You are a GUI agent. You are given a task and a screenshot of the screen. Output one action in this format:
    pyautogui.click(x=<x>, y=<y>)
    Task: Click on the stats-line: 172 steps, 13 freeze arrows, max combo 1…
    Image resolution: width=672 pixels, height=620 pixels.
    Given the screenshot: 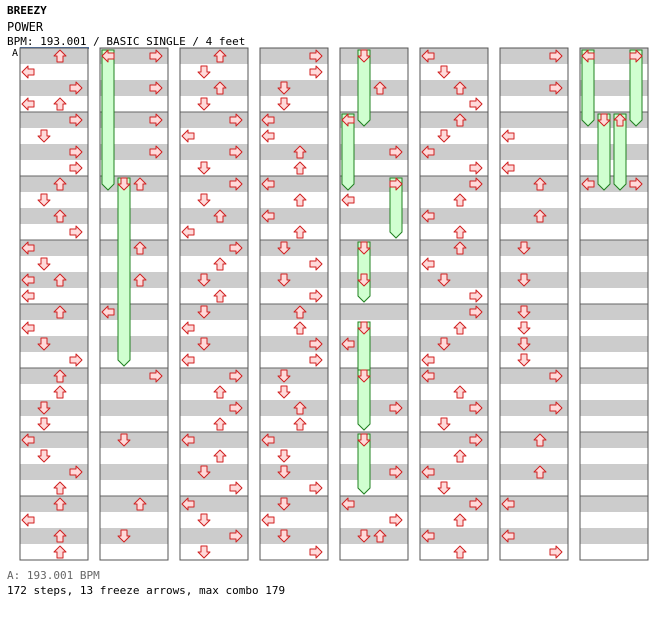 What is the action you would take?
    pyautogui.click(x=146, y=590)
    